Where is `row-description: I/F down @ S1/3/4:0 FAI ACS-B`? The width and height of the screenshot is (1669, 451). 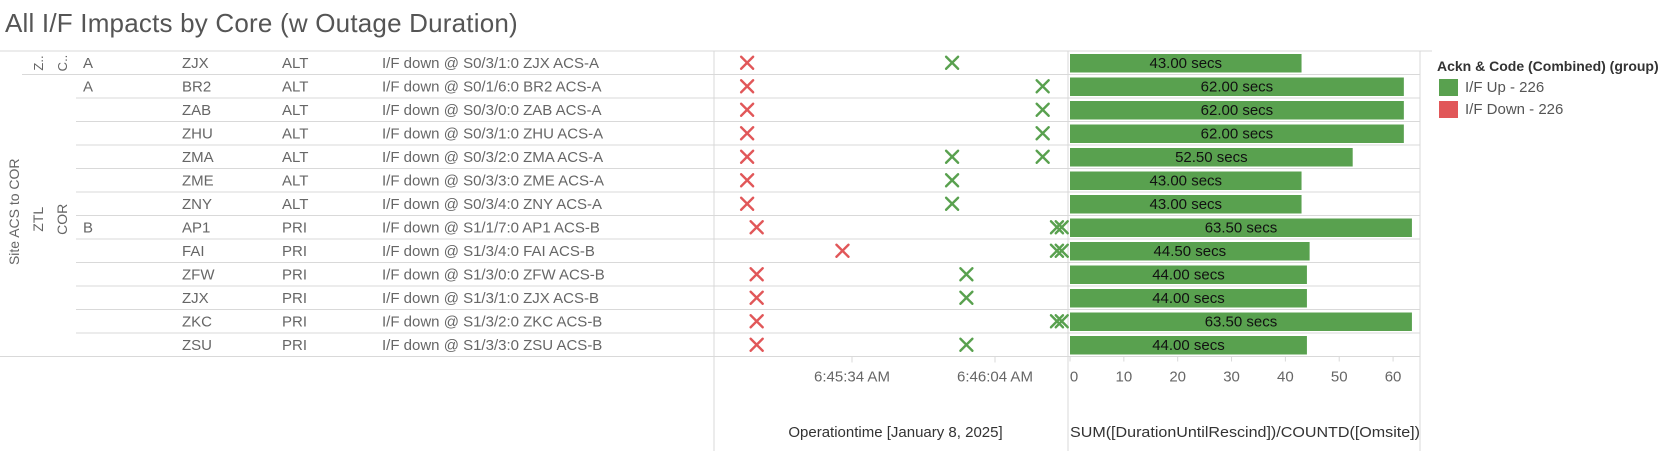 row-description: I/F down @ S1/3/4:0 FAI ACS-B is located at coordinates (488, 251).